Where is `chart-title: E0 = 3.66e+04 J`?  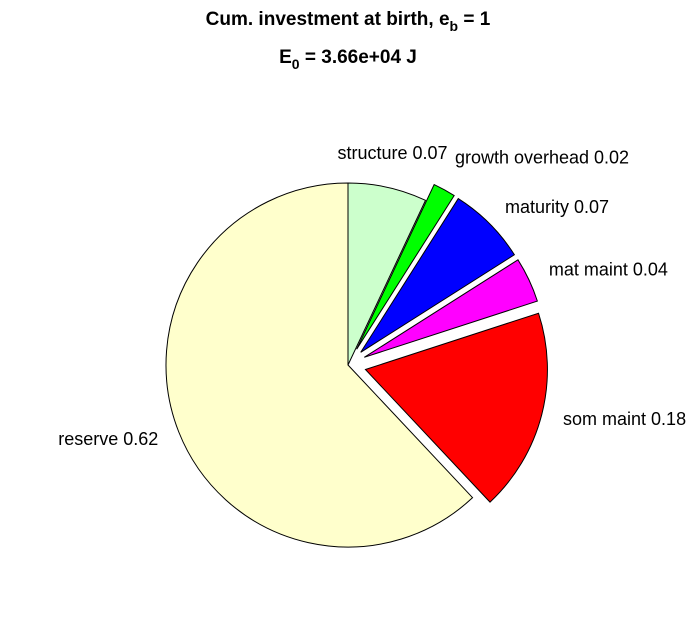 chart-title: E0 = 3.66e+04 J is located at coordinates (348, 59).